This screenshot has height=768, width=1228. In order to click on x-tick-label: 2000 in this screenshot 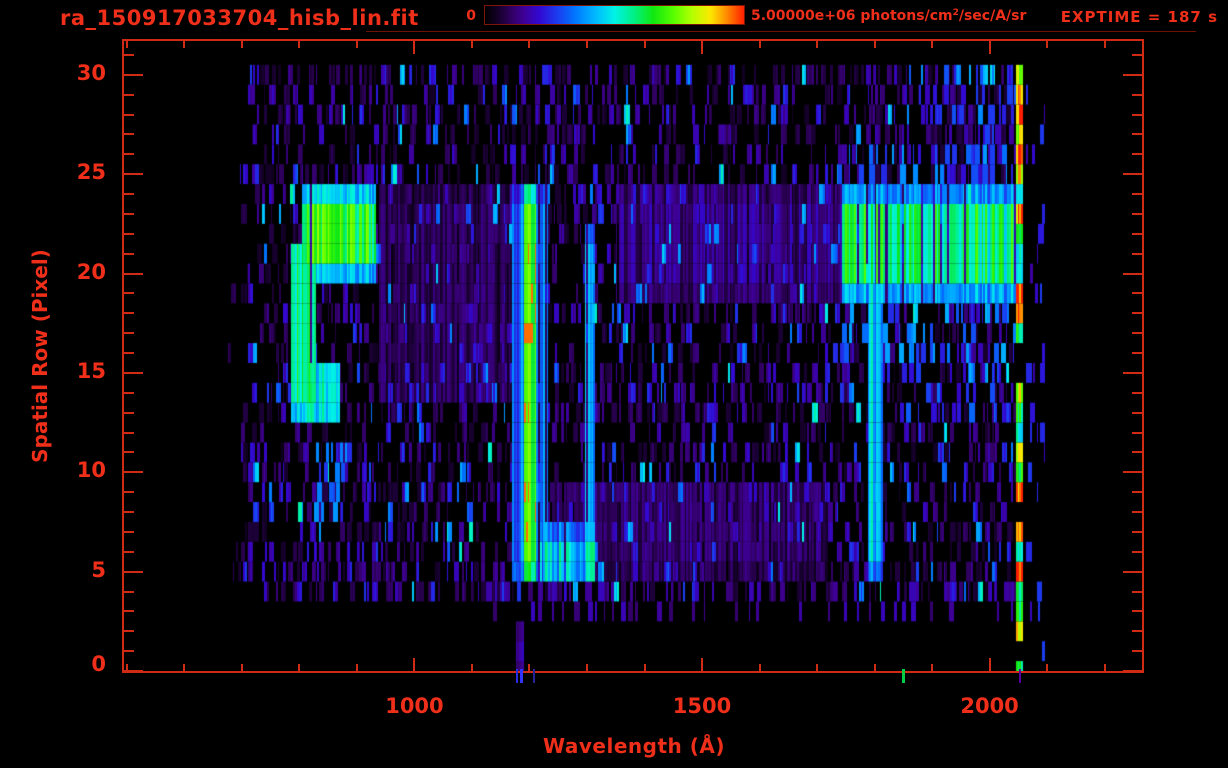, I will do `click(989, 706)`.